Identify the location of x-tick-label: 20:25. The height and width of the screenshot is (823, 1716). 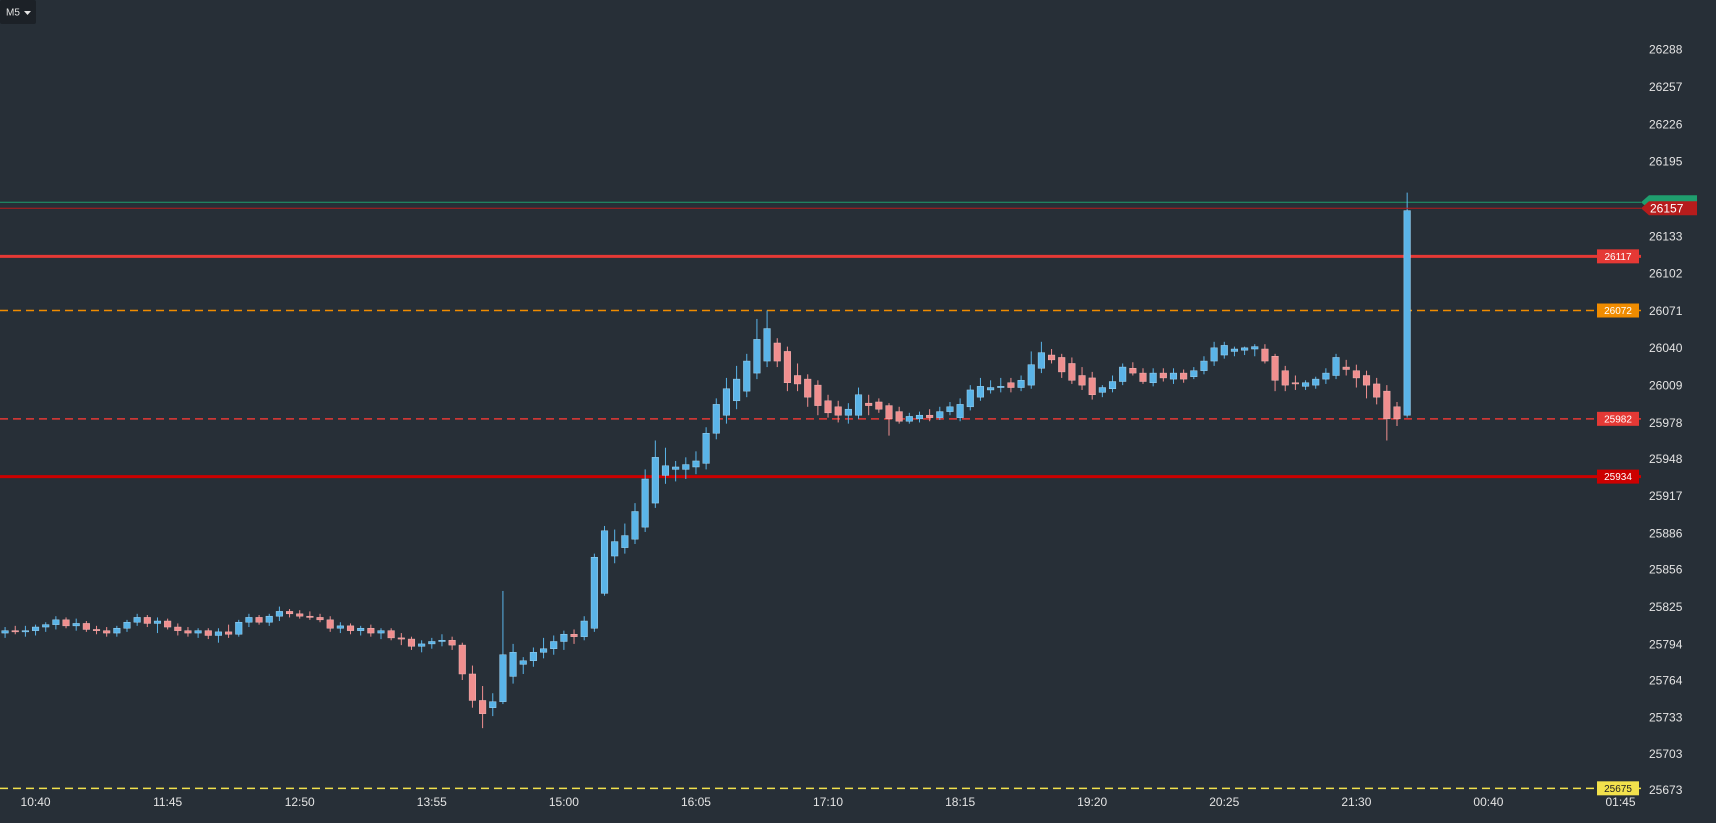
(1224, 802).